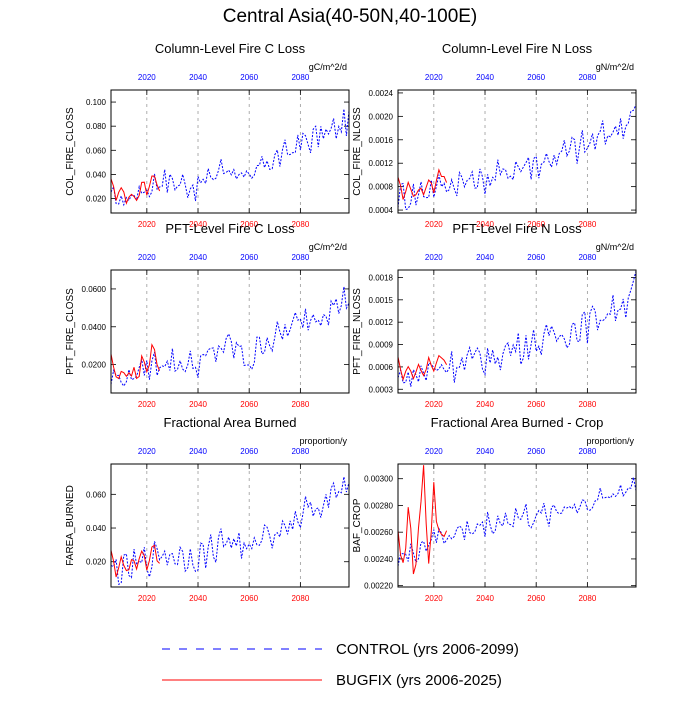  Describe the element at coordinates (378, 479) in the screenshot. I see `y-tick-label: 0.00300` at that location.